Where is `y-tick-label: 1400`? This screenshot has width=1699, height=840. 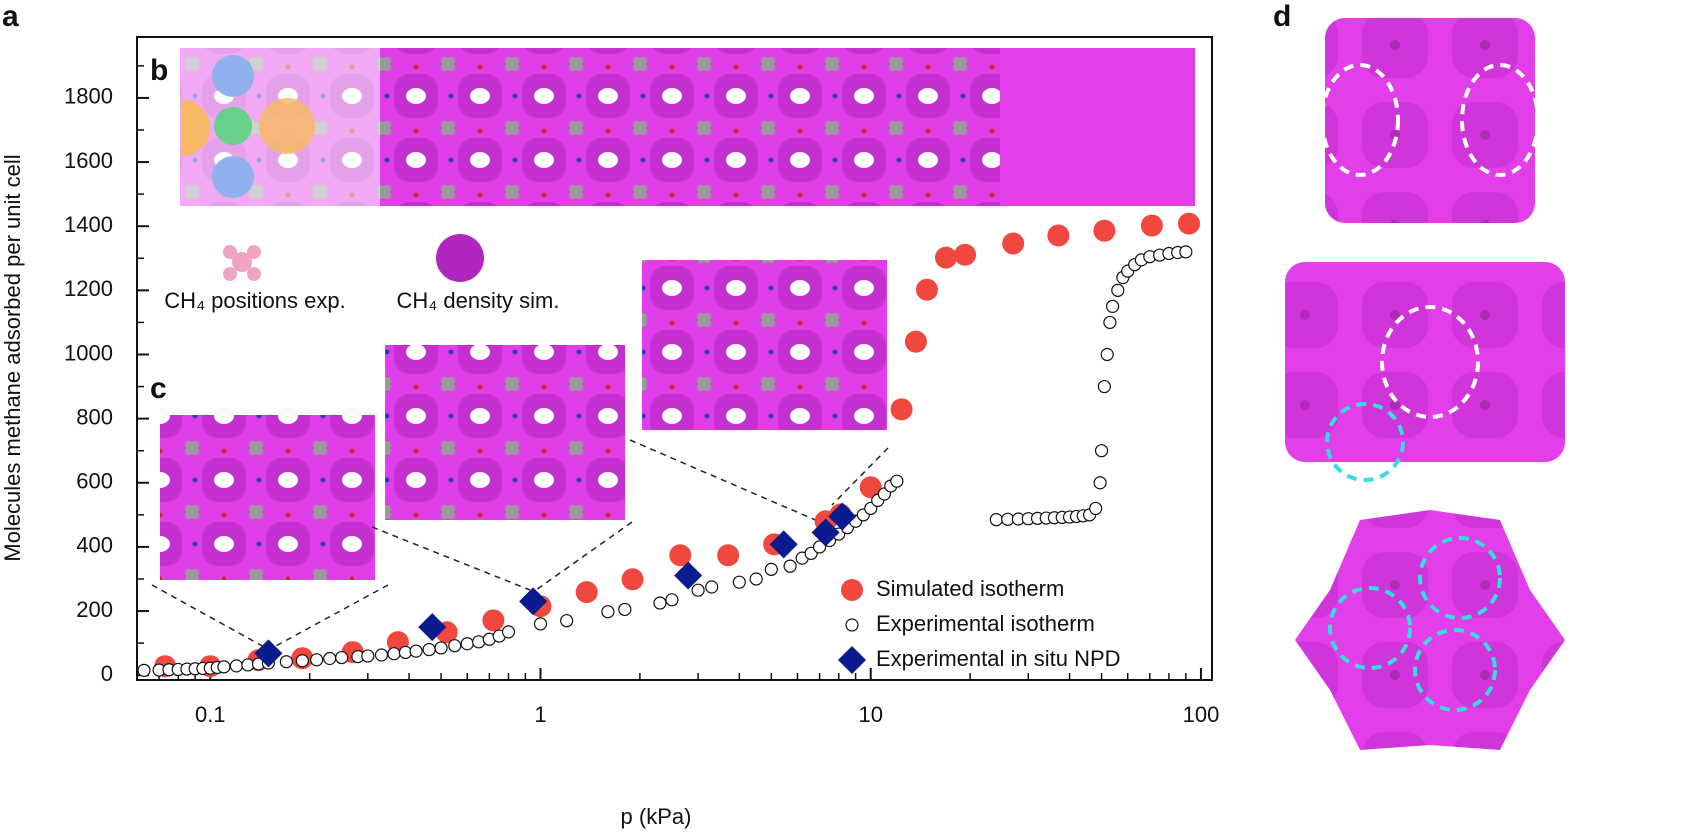
y-tick-label: 1400 is located at coordinates (88, 224).